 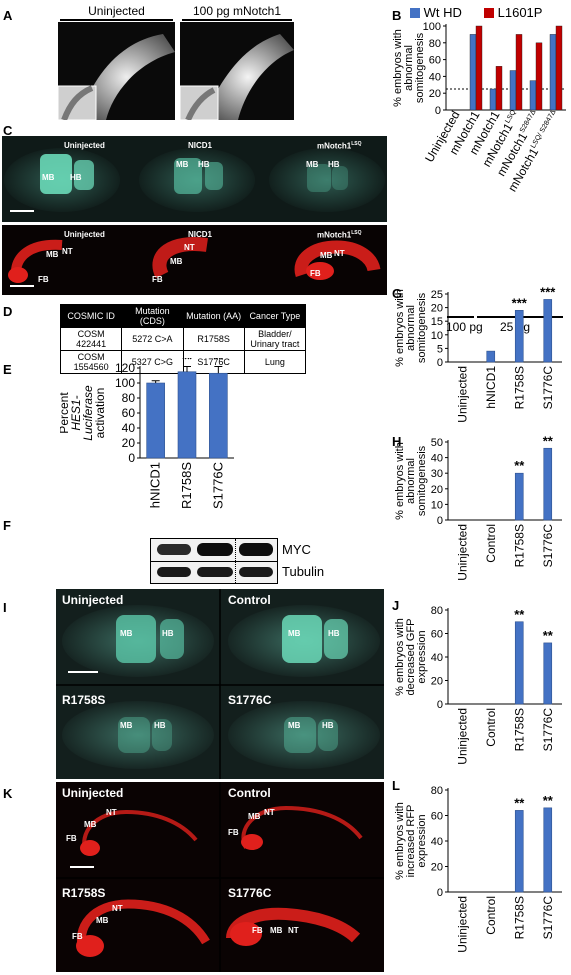 I want to click on c-top-mark-hb-2: HB, so click(x=204, y=164).